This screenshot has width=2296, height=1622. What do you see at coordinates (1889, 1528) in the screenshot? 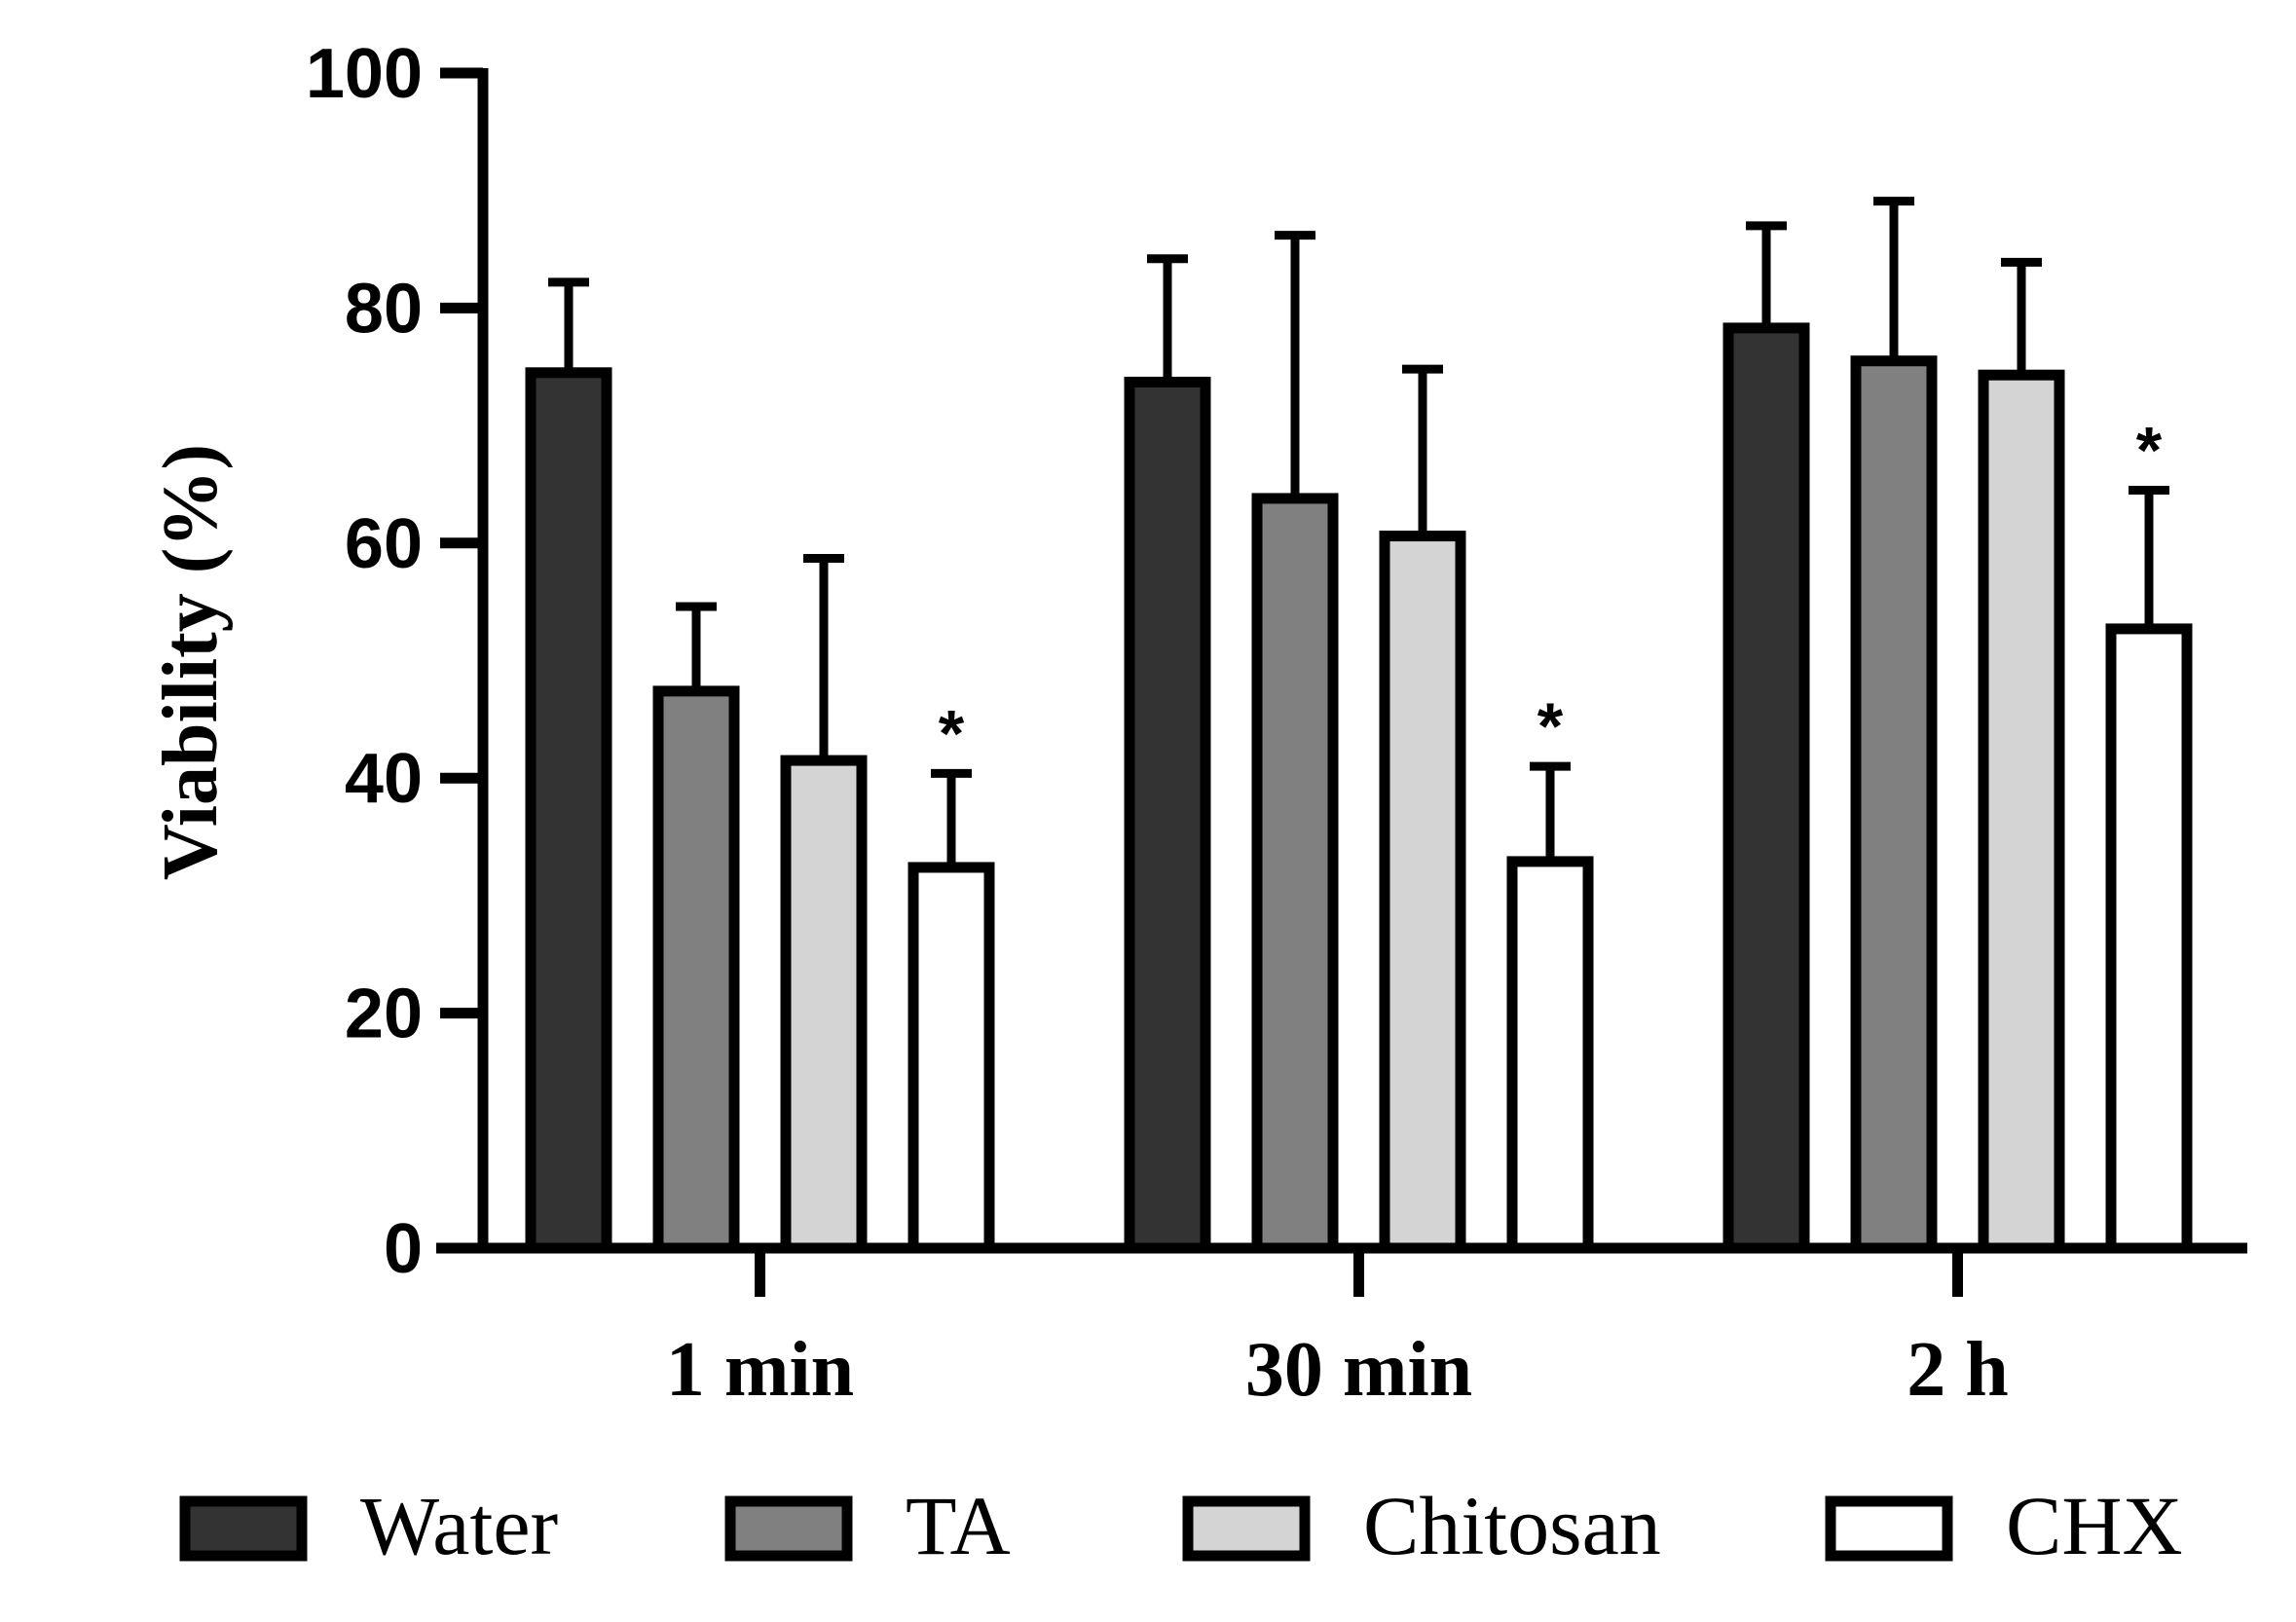
I see `legend-swatch-chx` at bounding box center [1889, 1528].